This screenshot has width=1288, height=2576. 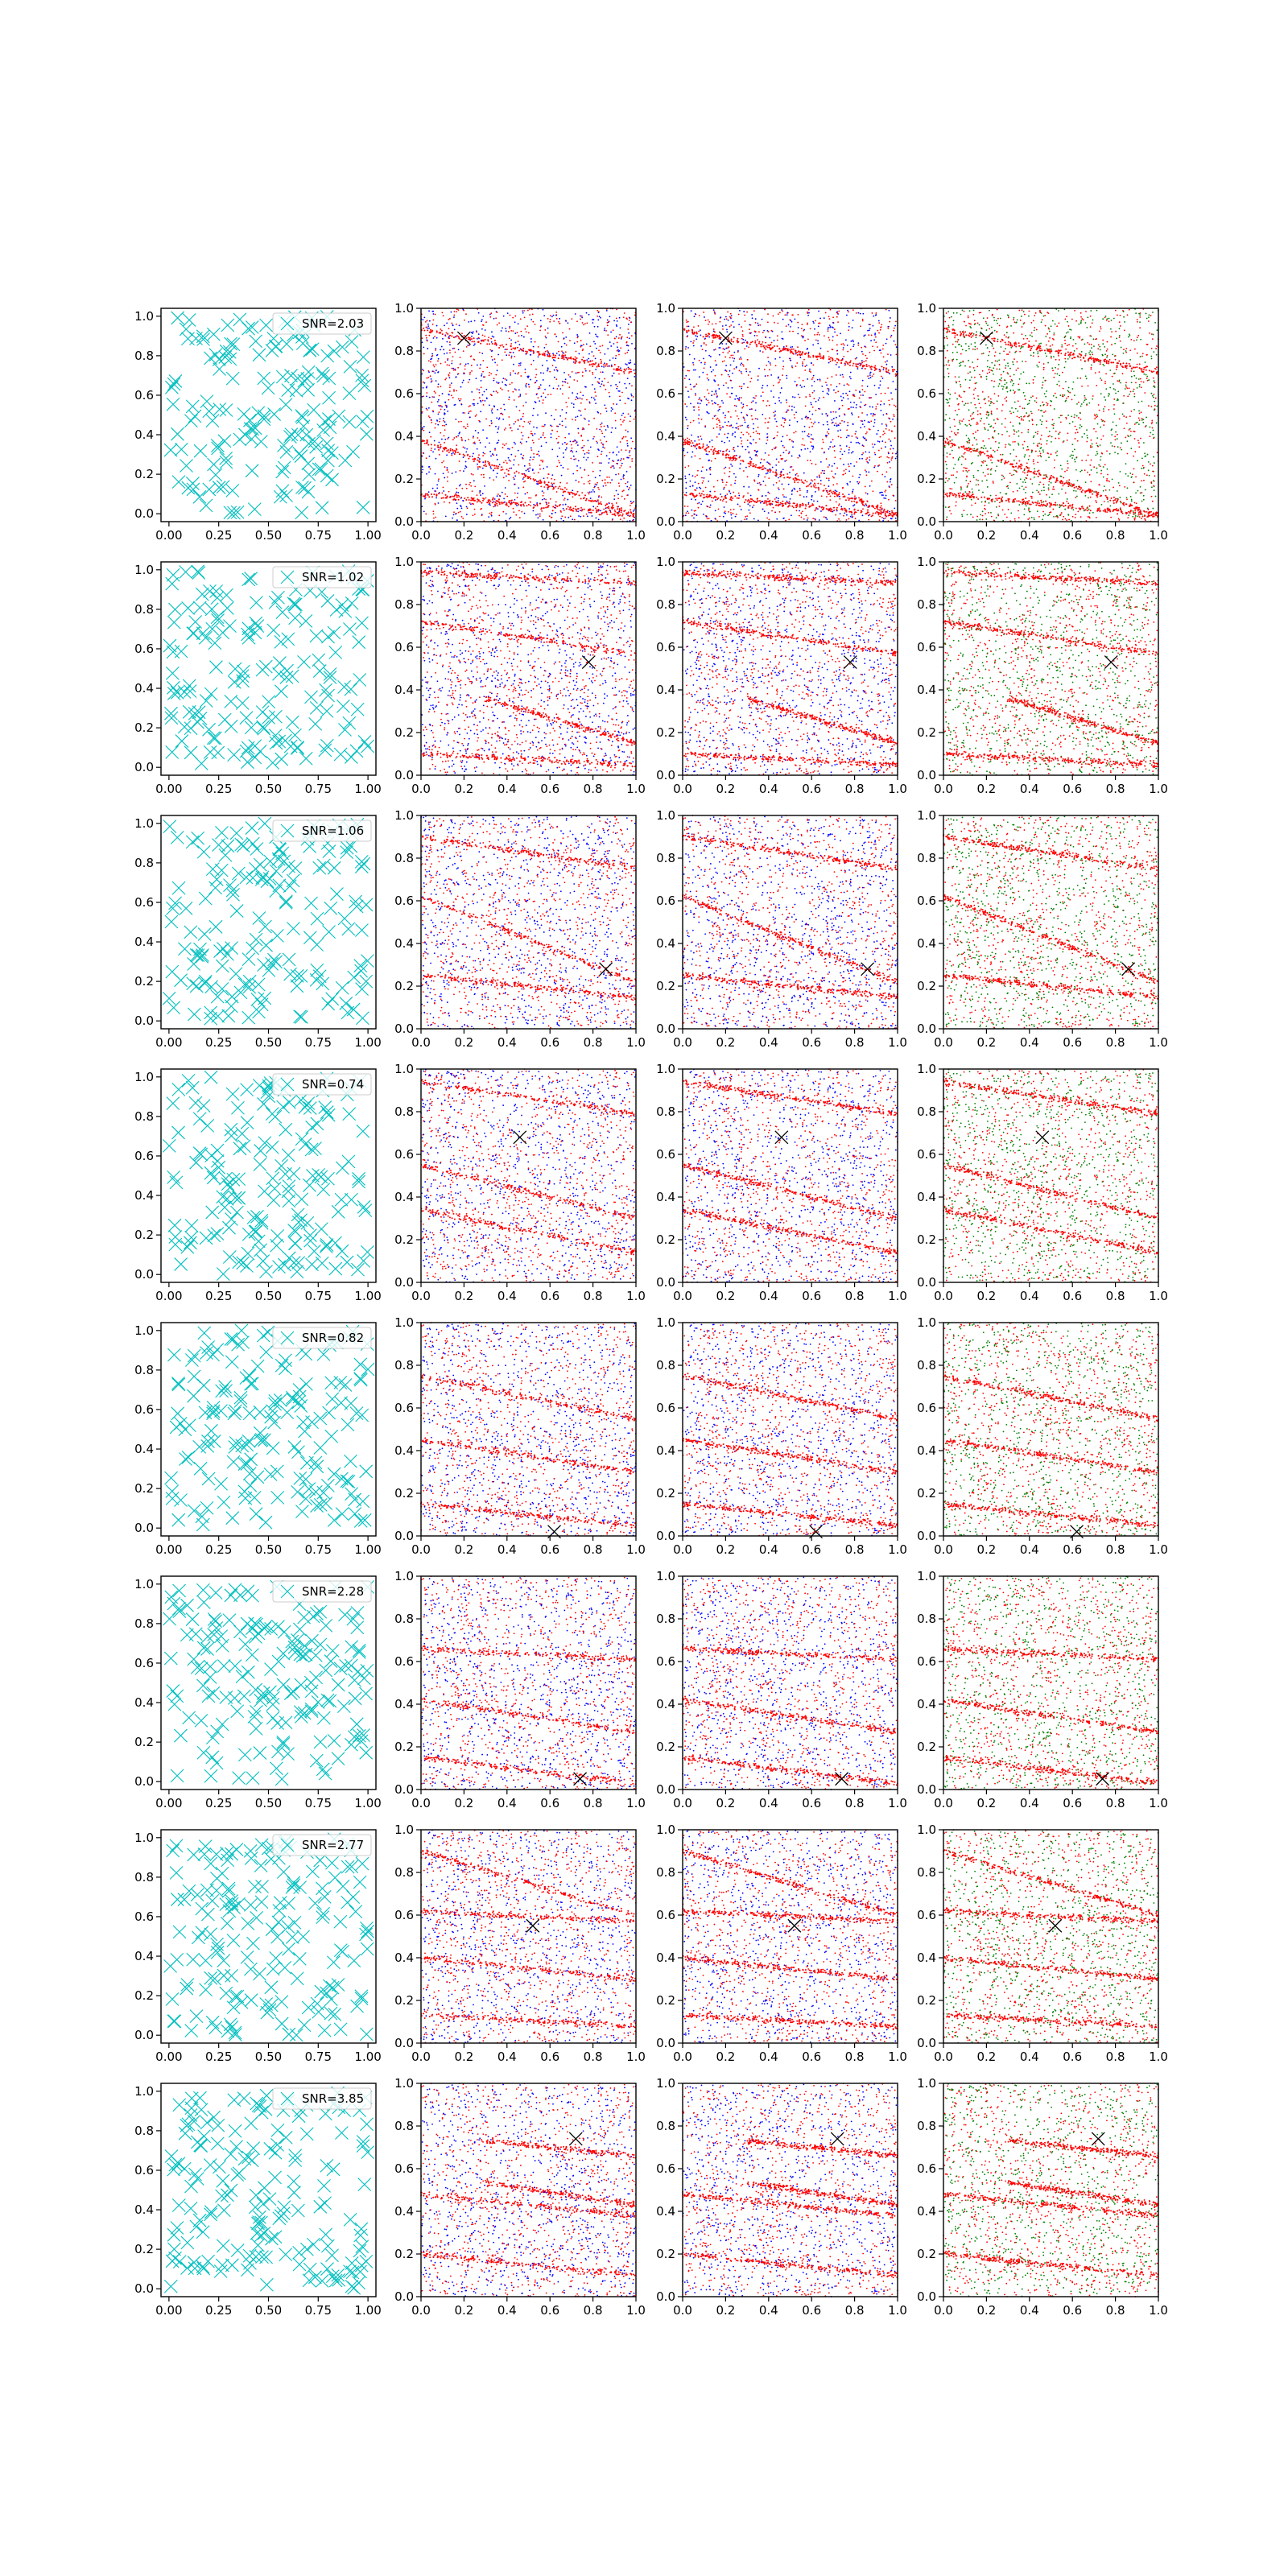 I want to click on x-tick-label: 0.50, so click(x=268, y=535).